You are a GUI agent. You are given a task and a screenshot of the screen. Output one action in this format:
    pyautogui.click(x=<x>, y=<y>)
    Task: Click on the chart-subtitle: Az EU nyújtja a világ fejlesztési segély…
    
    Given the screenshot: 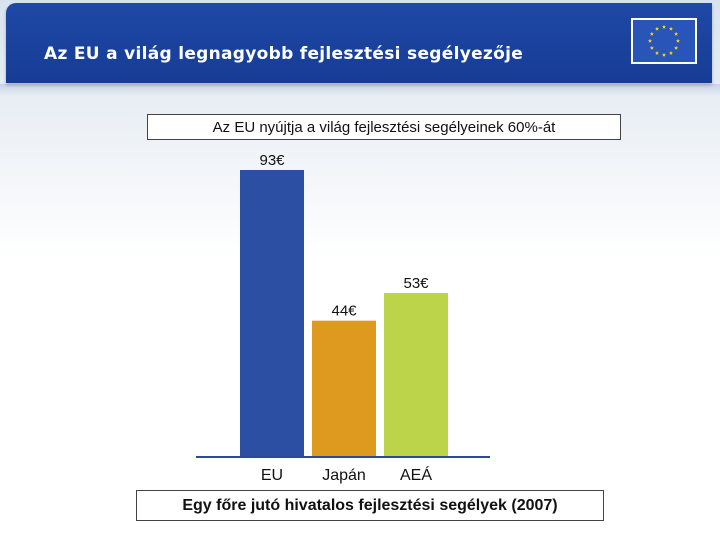 What is the action you would take?
    pyautogui.click(x=384, y=127)
    